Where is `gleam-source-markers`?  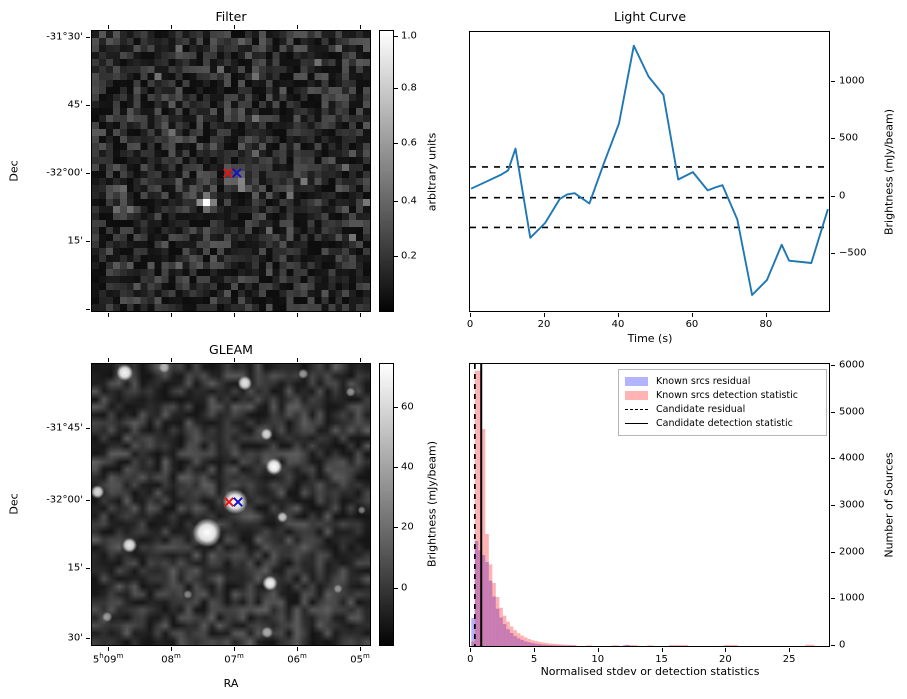 gleam-source-markers is located at coordinates (233, 502).